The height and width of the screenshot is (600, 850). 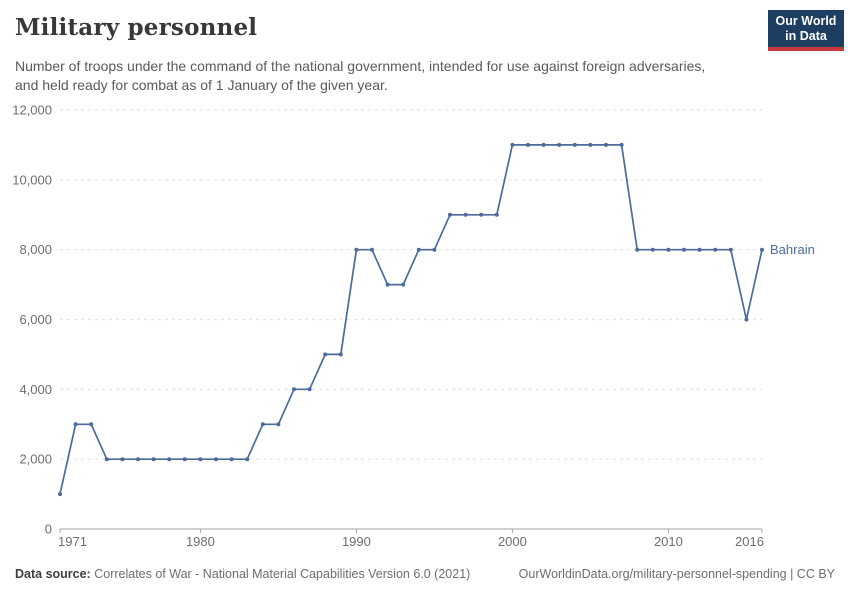 What do you see at coordinates (35, 249) in the screenshot?
I see `y-axis-label: 8,000` at bounding box center [35, 249].